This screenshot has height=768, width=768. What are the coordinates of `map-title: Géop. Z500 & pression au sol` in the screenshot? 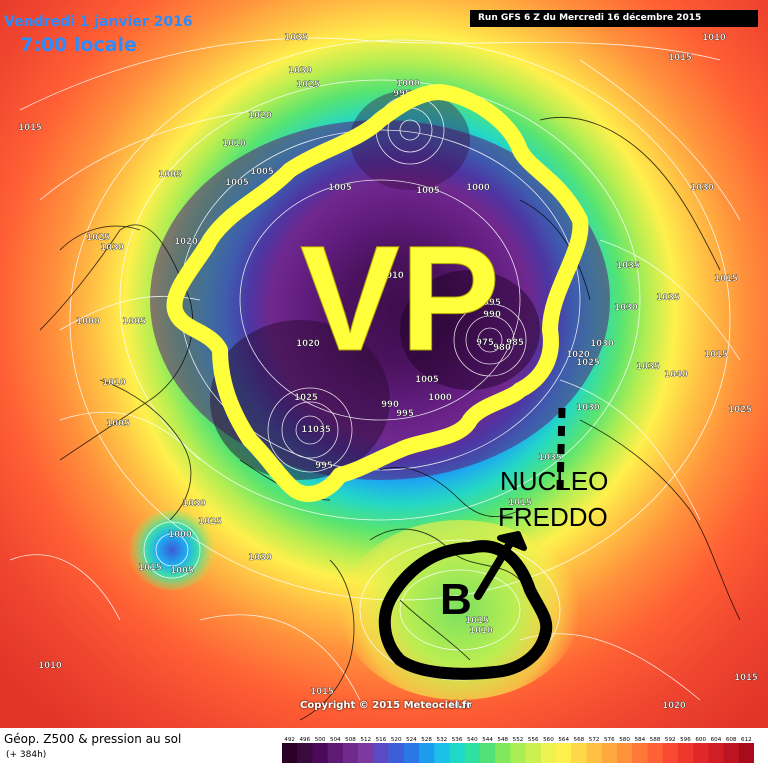 It's located at (93, 739).